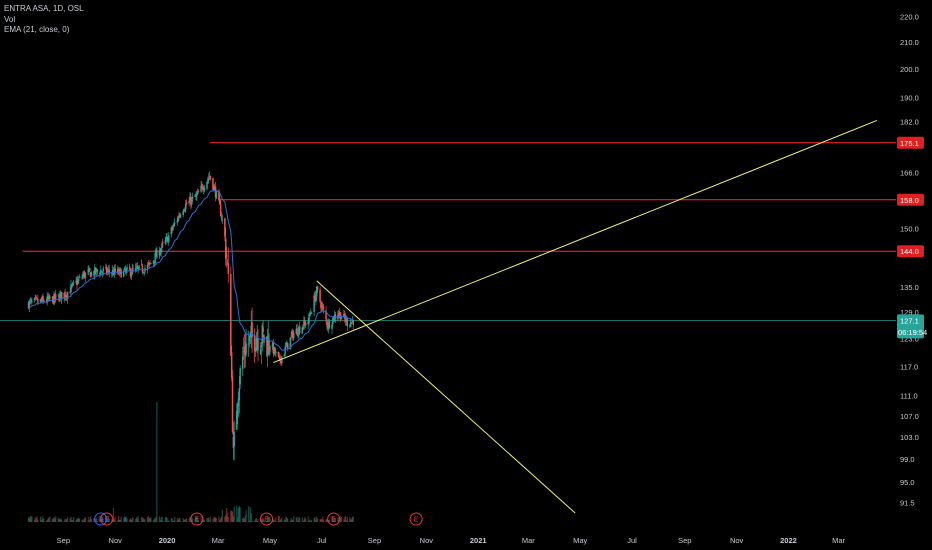 This screenshot has width=932, height=550. I want to click on legend-volume: Vol, so click(10, 19).